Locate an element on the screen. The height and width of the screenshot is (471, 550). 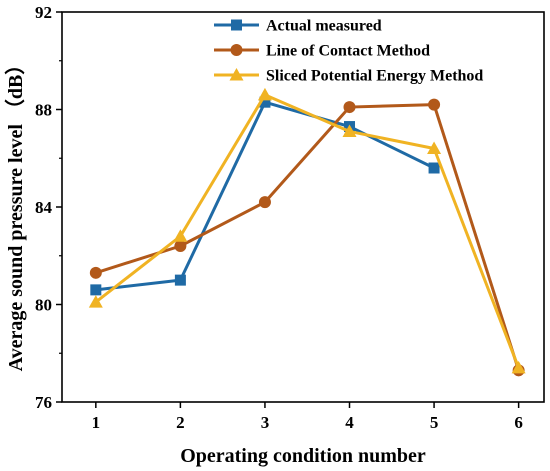
legend-item: Line of Contact Method is located at coordinates (322, 51).